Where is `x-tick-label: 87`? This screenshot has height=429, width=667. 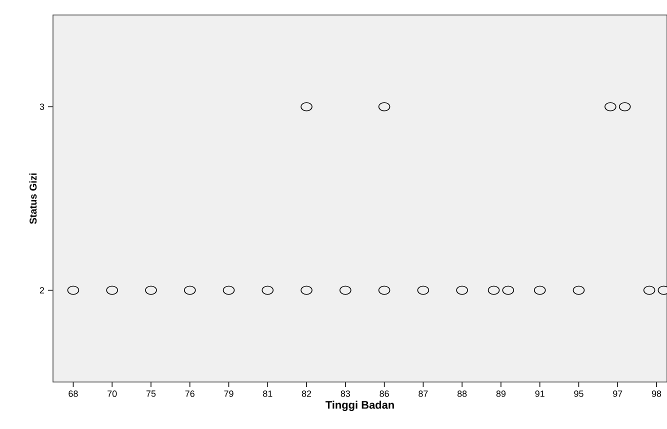 x-tick-label: 87 is located at coordinates (423, 393).